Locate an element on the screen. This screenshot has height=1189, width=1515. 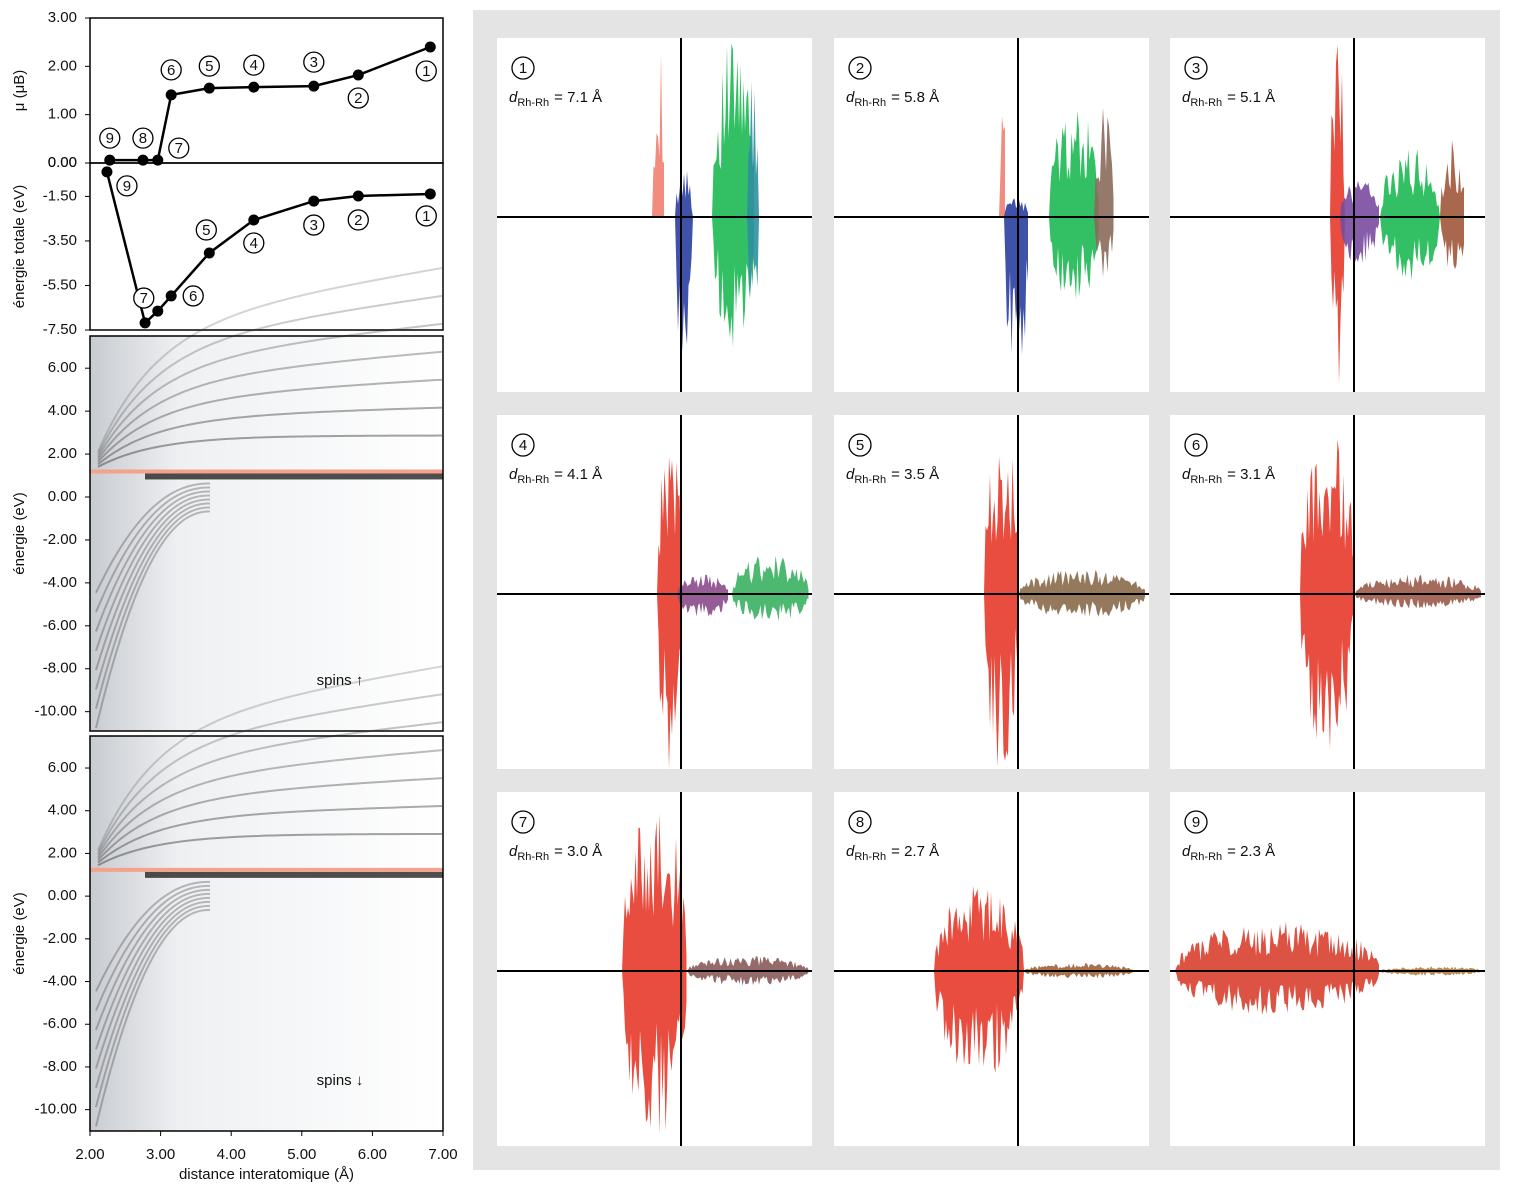
panel-number: 7 is located at coordinates (523, 822).